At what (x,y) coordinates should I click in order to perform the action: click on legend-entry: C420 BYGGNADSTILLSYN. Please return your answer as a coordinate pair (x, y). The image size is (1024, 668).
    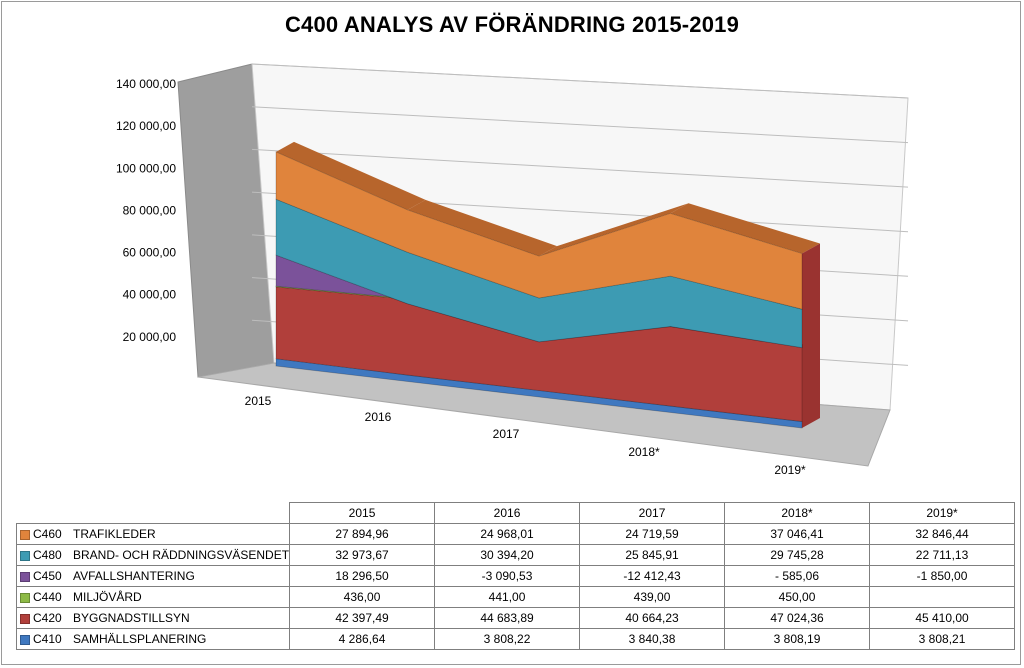
    Looking at the image, I should click on (153, 618).